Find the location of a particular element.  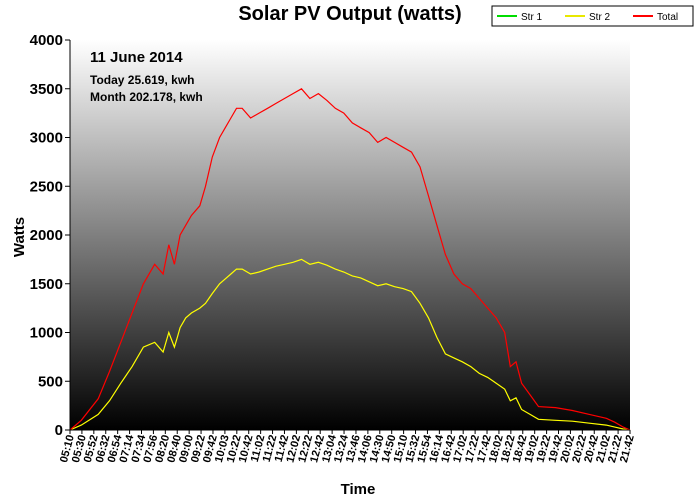

y-tick-label: 2500 is located at coordinates (46, 186).